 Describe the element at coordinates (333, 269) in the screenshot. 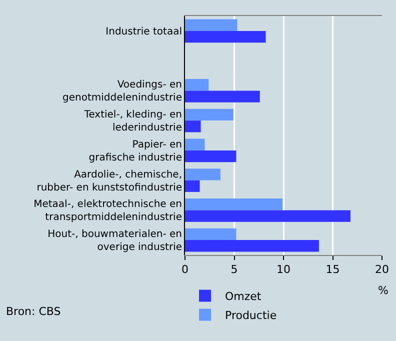

I see `x-tick-label: 15` at that location.